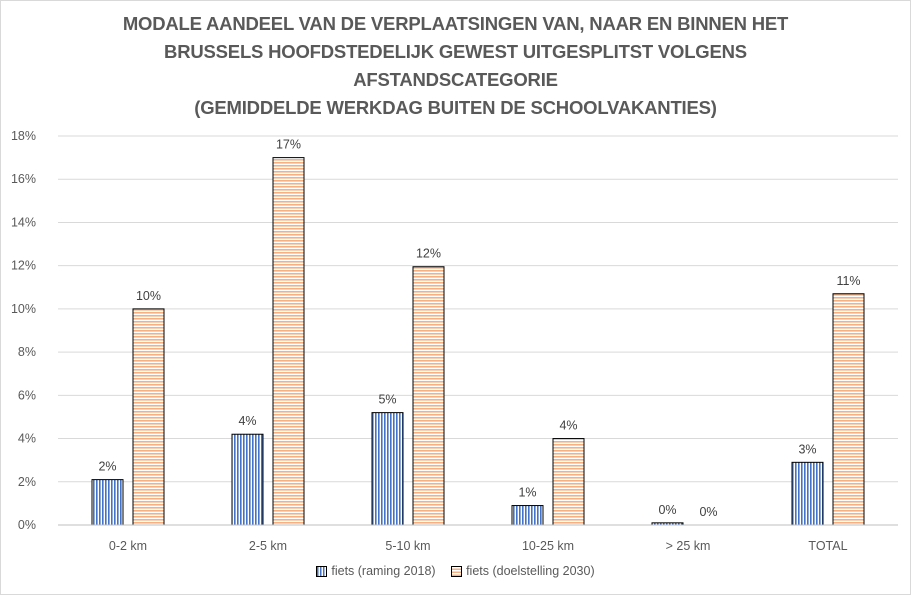  Describe the element at coordinates (27, 439) in the screenshot. I see `y-tick-label: 4%` at that location.